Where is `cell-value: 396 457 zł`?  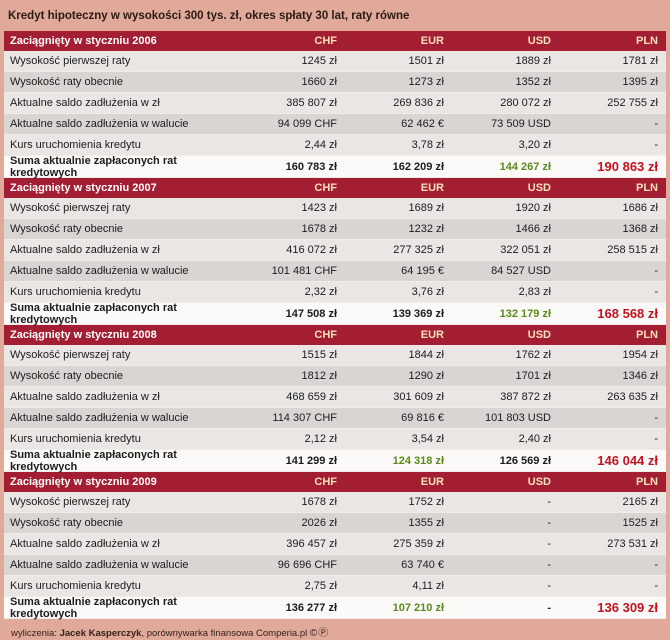
cell-value: 396 457 zł is located at coordinates (311, 544).